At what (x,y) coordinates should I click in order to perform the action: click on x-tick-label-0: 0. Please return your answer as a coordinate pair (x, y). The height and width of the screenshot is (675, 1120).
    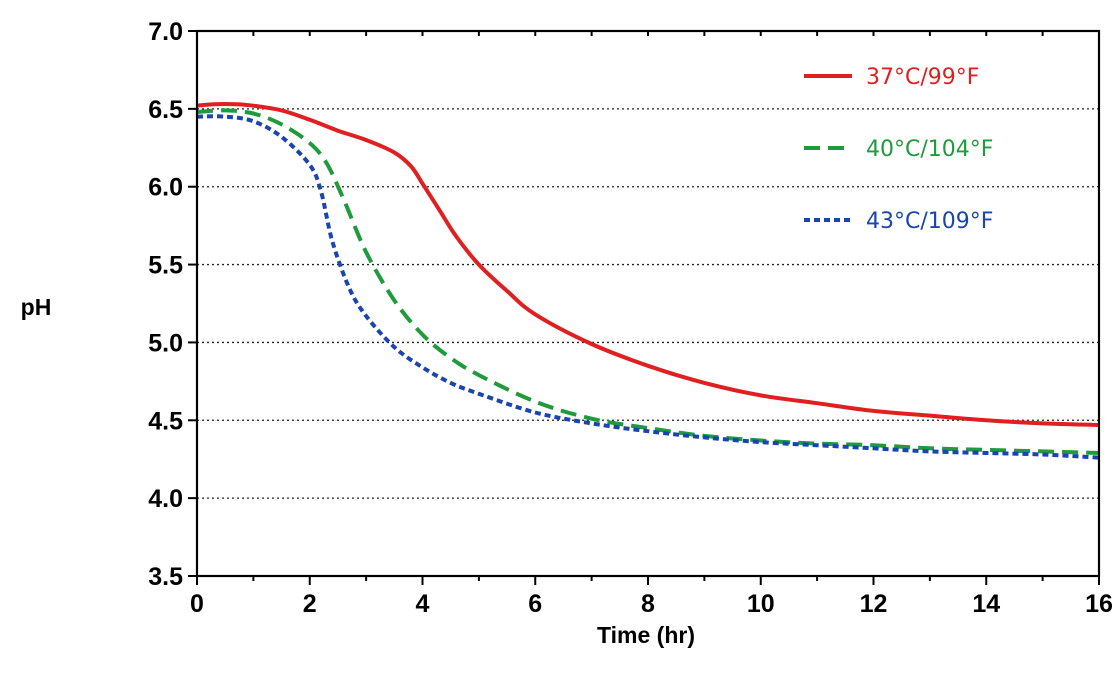
    Looking at the image, I should click on (197, 604).